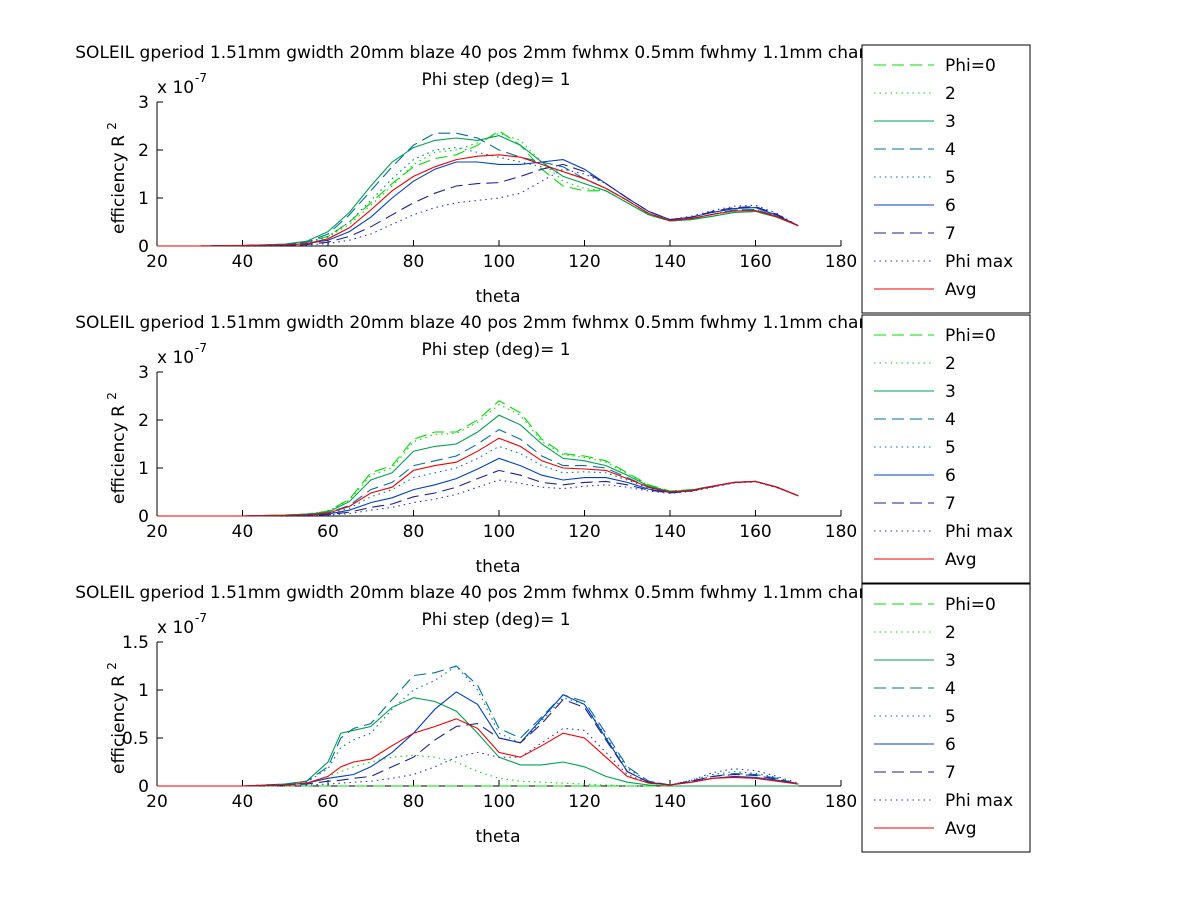 Image resolution: width=1200 pixels, height=901 pixels. Describe the element at coordinates (143, 421) in the screenshot. I see `y-tick-label: 2` at that location.